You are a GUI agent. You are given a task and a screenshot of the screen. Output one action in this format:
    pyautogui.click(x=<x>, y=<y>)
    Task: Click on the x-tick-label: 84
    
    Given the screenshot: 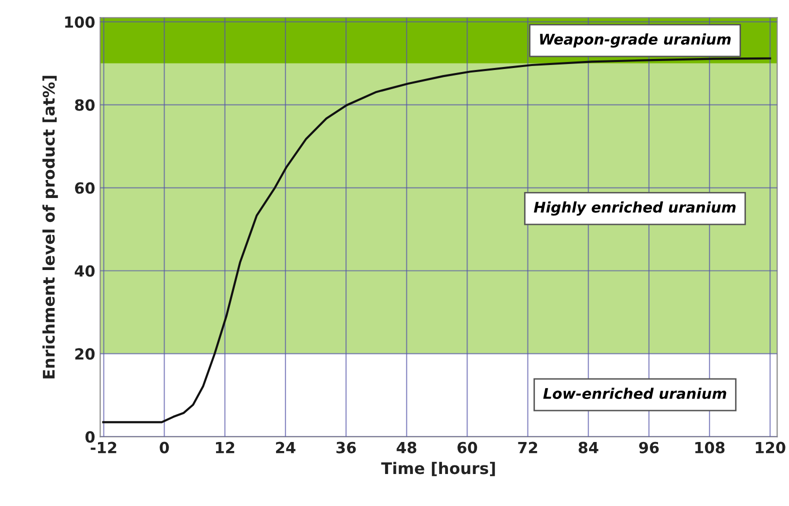 What is the action you would take?
    pyautogui.click(x=588, y=448)
    